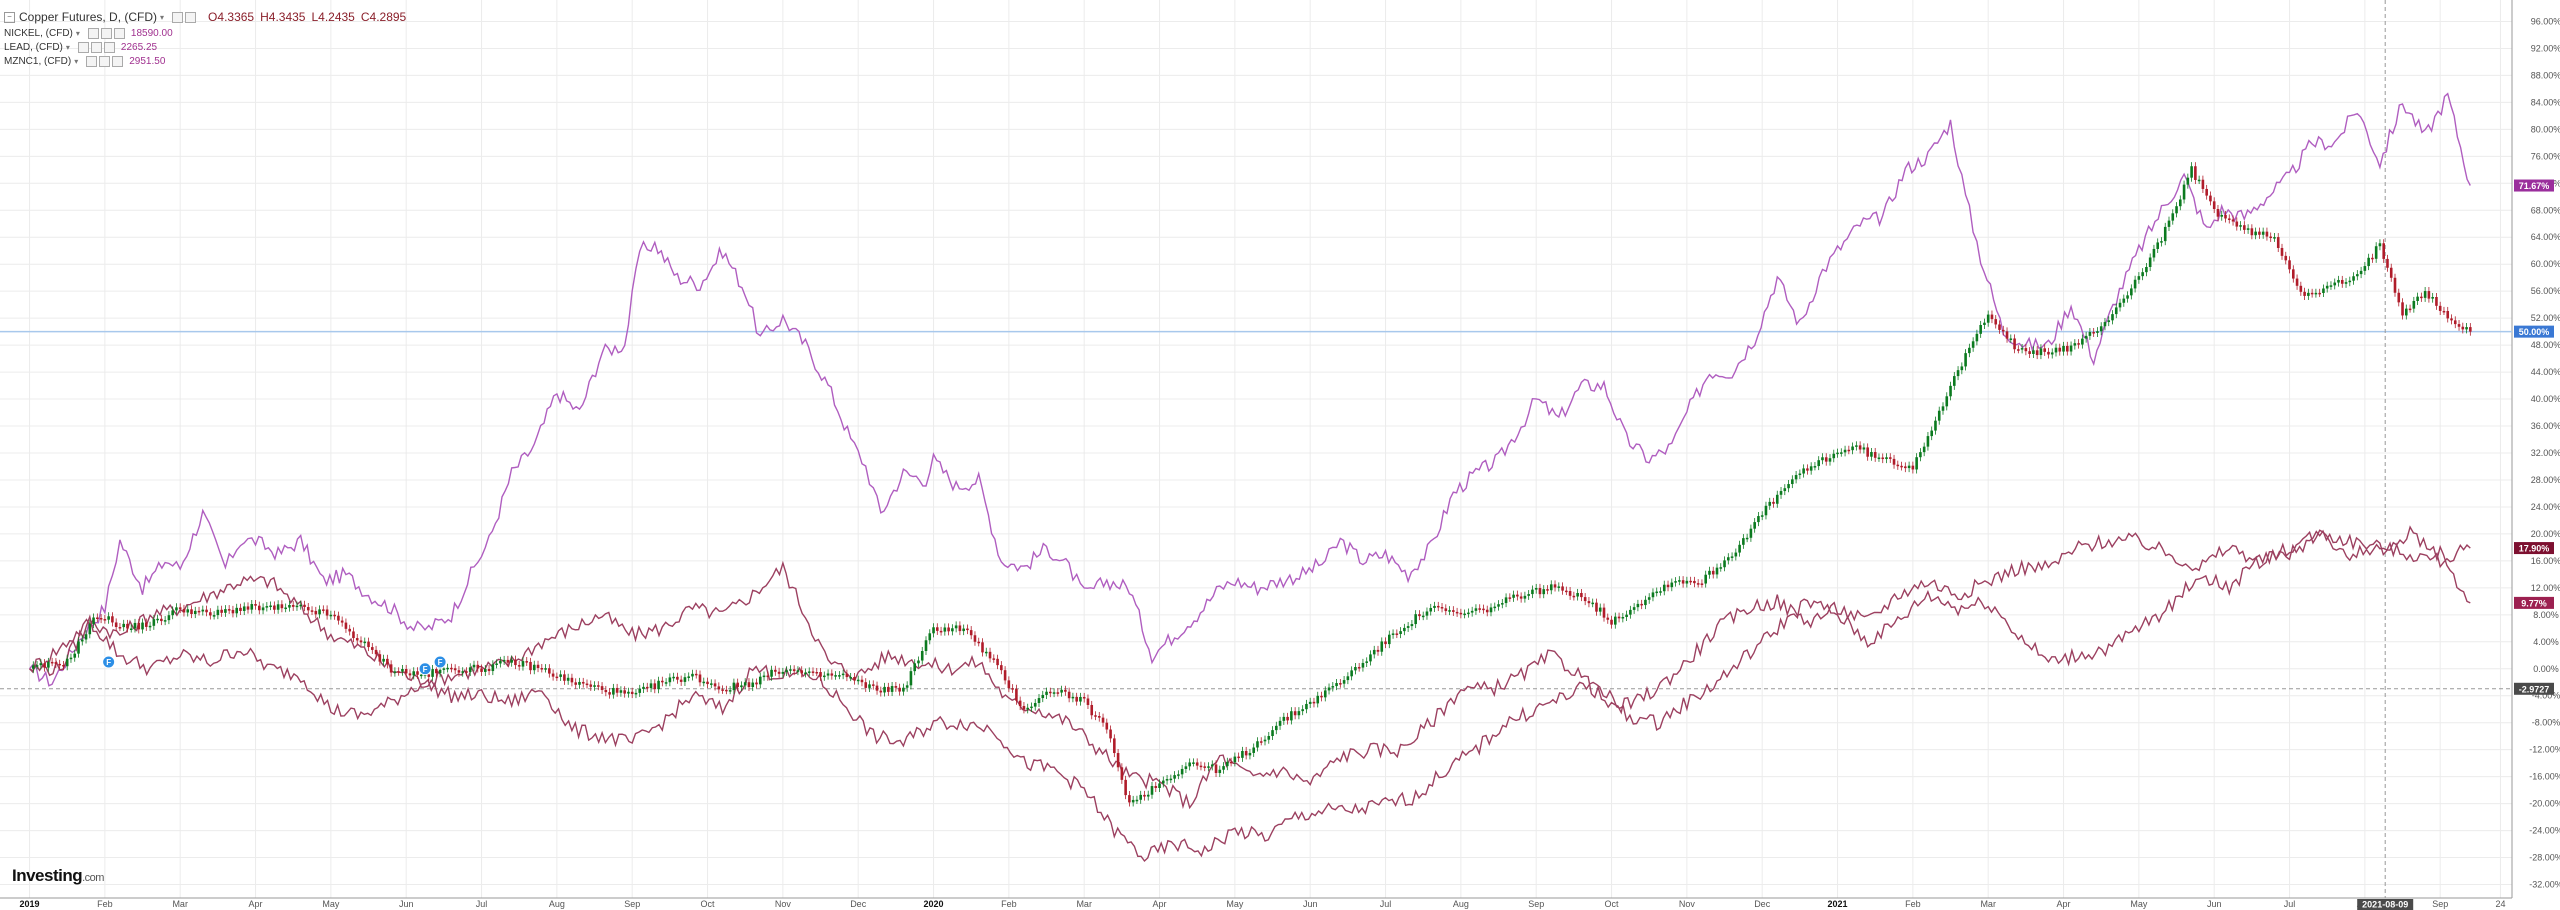 The width and height of the screenshot is (2560, 910). I want to click on legend-row-zinc: MZNC1, (CFD) ▾ 2951.50, so click(205, 61).